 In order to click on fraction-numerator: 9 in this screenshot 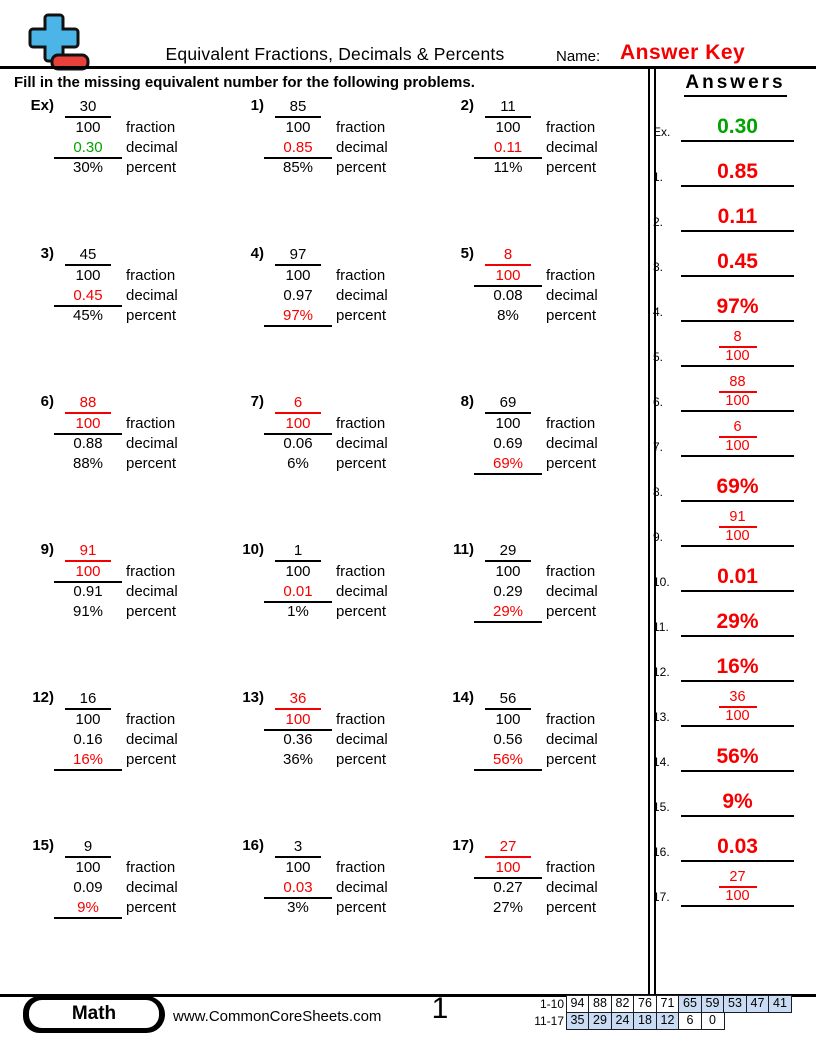, I will do `click(88, 846)`.